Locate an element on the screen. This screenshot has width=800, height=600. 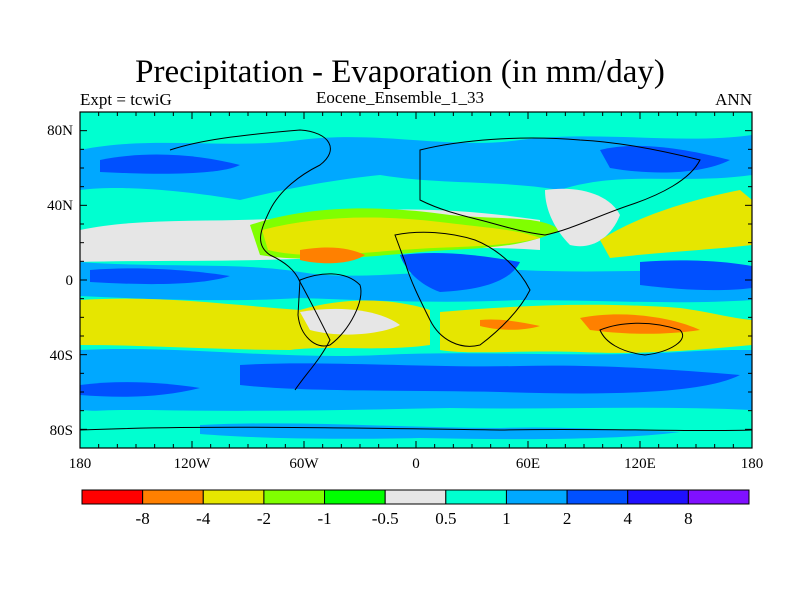
coast-africa is located at coordinates (462, 289).